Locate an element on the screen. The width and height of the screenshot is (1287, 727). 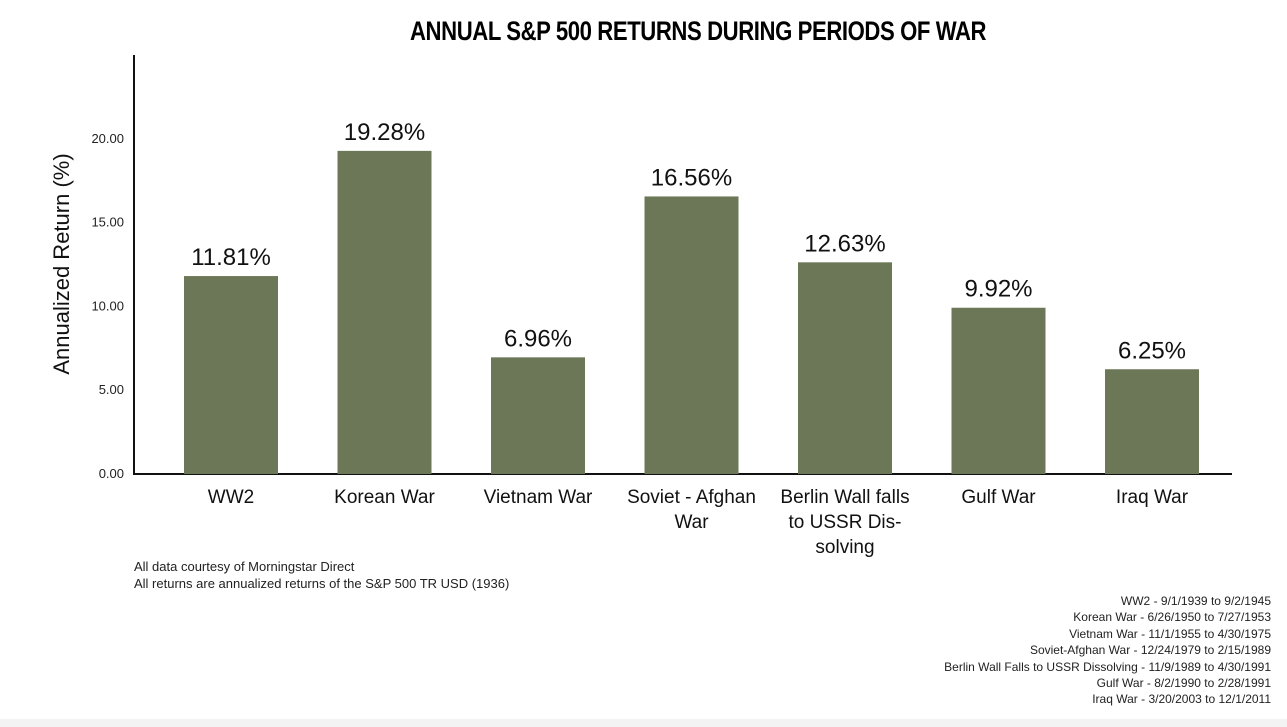
category-label: Korean War is located at coordinates (384, 497).